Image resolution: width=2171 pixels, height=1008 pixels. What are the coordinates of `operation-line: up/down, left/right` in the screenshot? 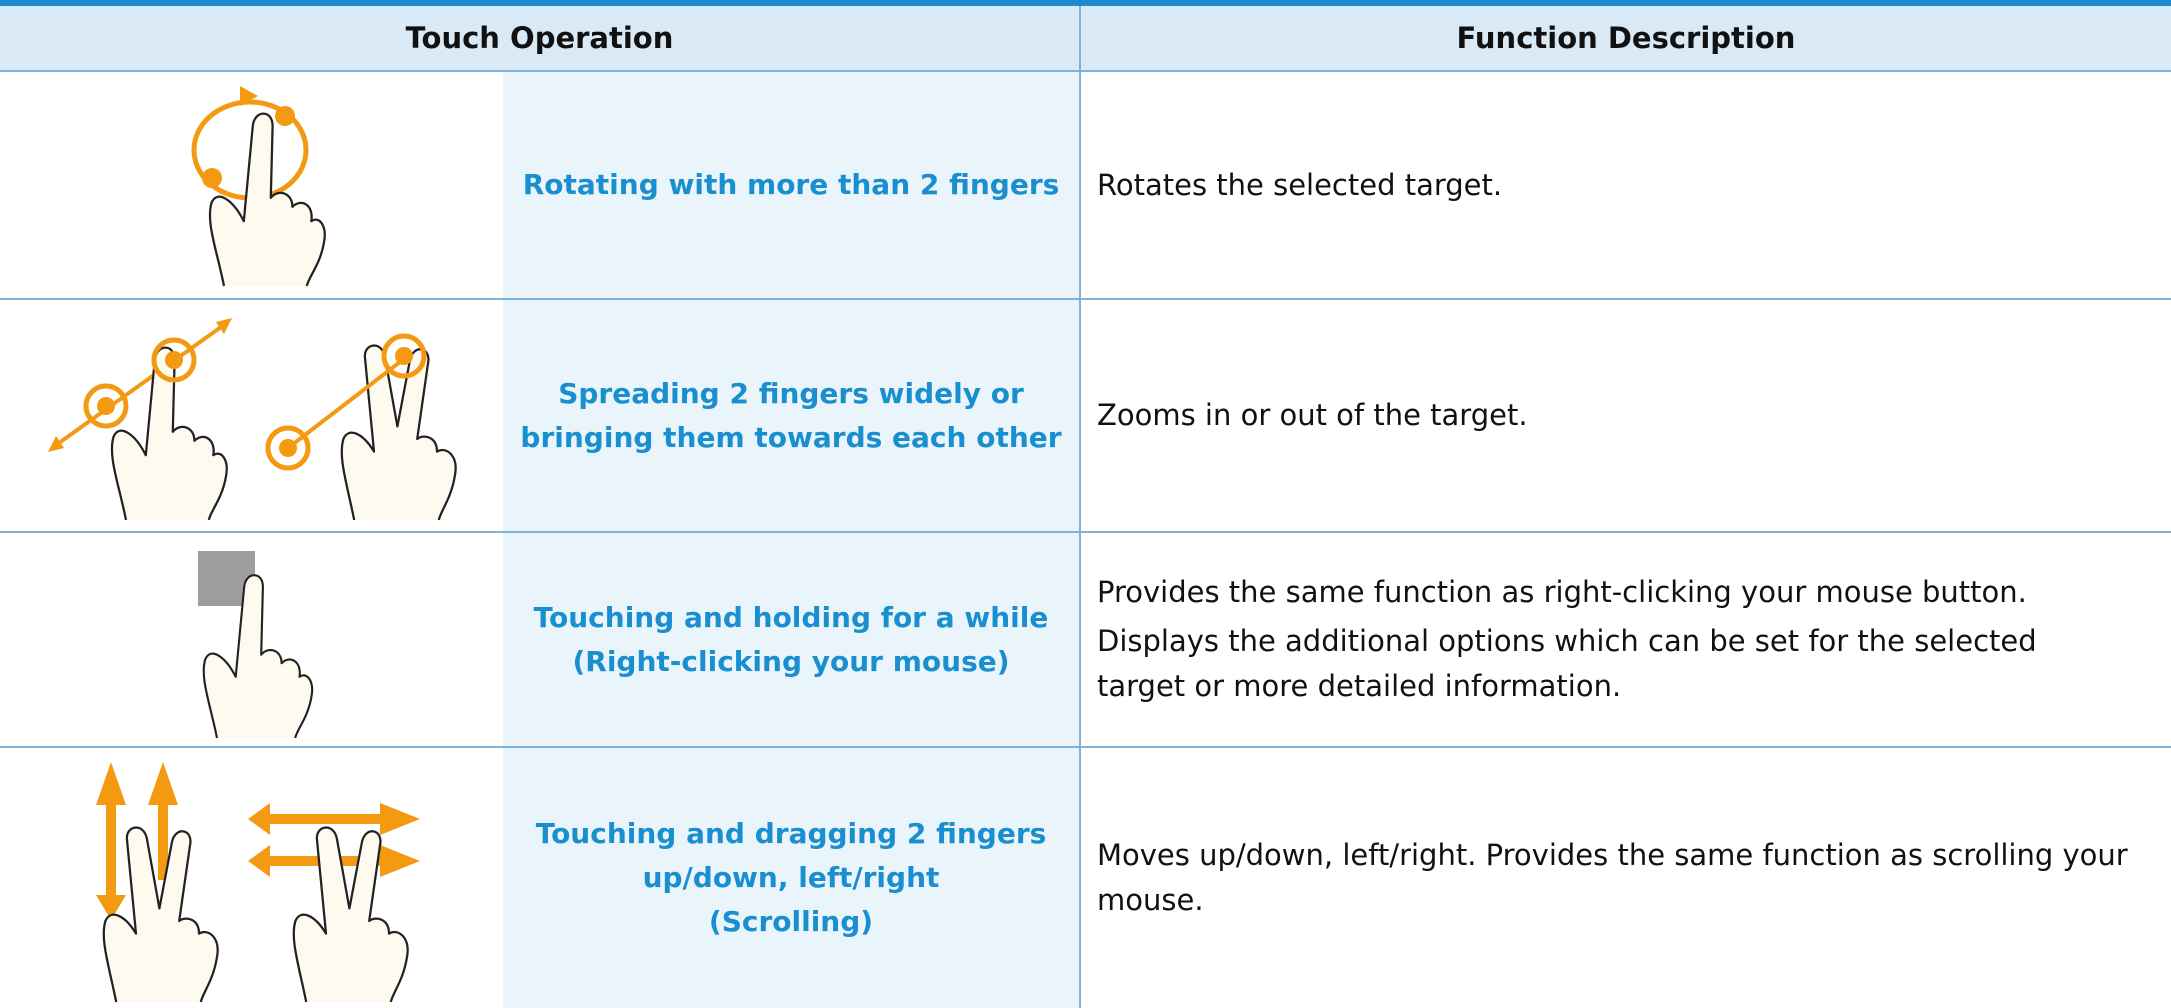 It's located at (791, 877).